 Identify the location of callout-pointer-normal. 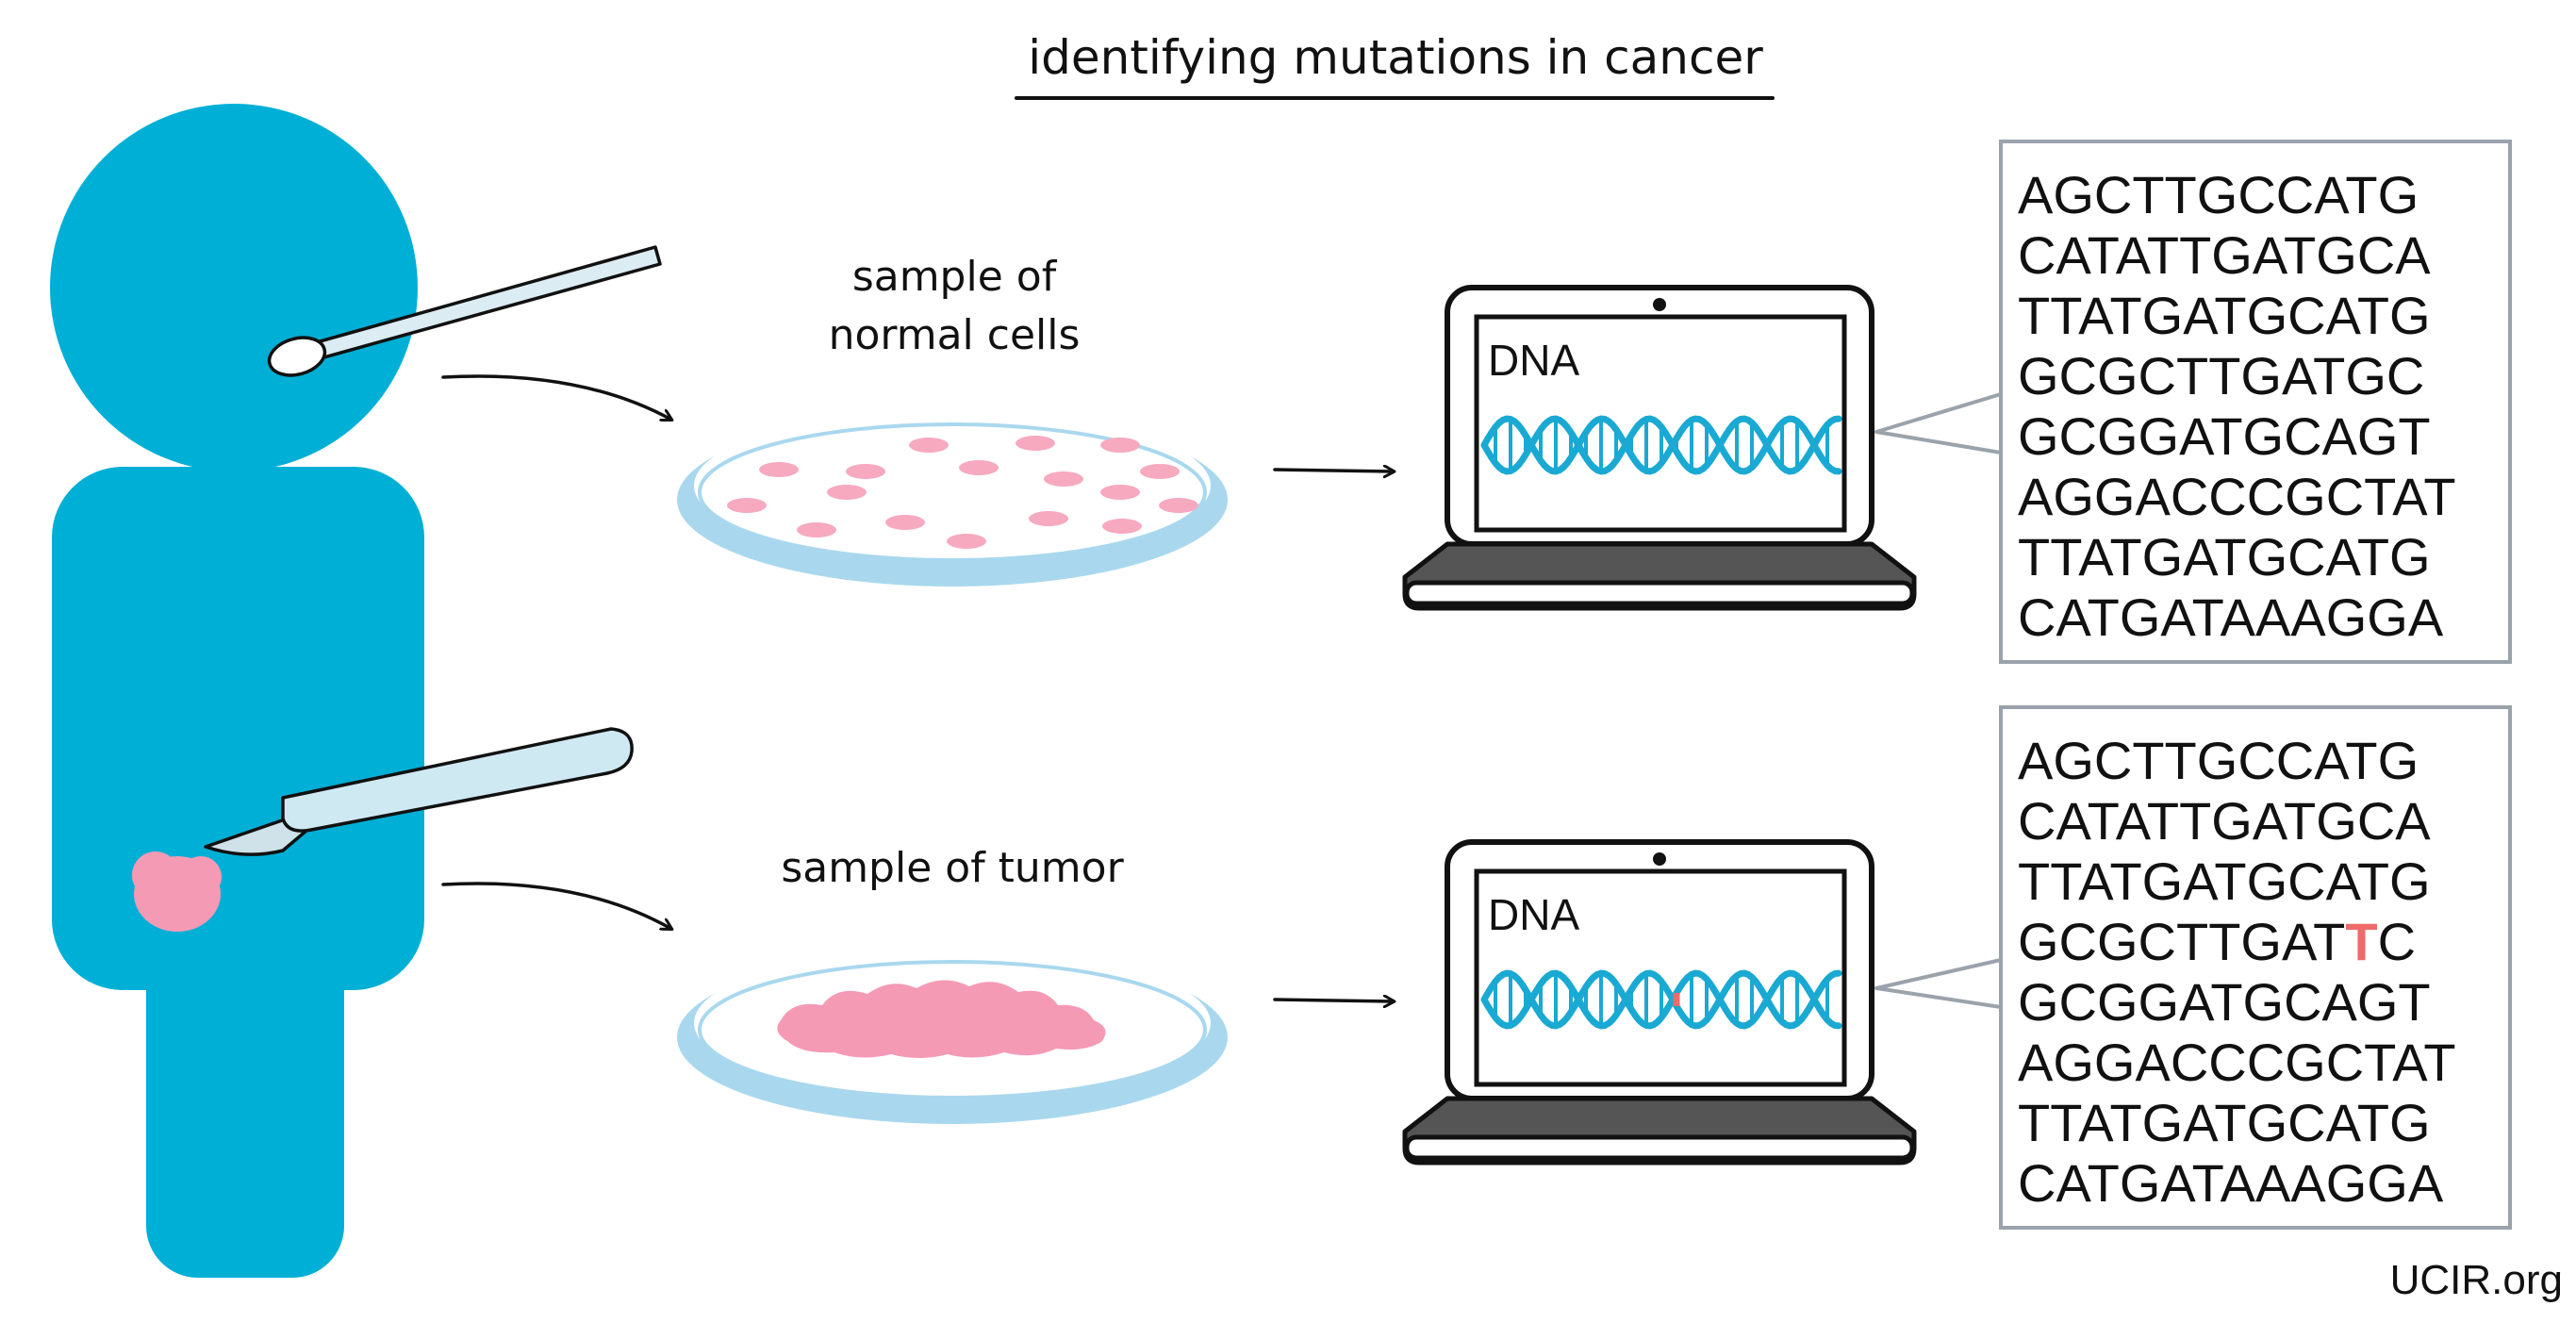
(1938, 423).